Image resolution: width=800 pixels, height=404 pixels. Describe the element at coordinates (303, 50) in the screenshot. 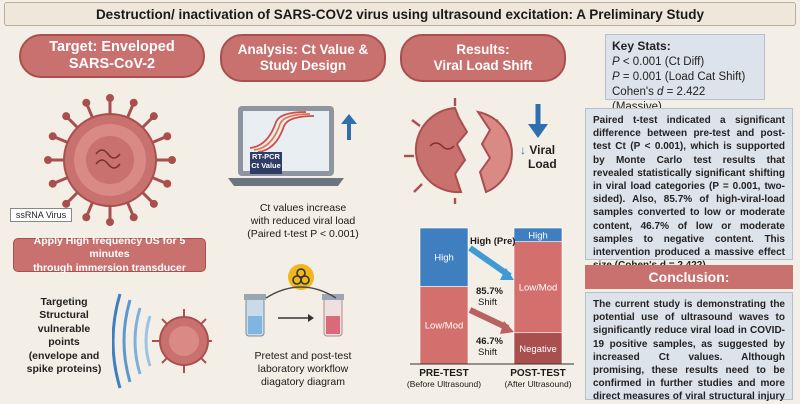

I see `analysis-heading-line1: Analysis: Ct Value &` at that location.